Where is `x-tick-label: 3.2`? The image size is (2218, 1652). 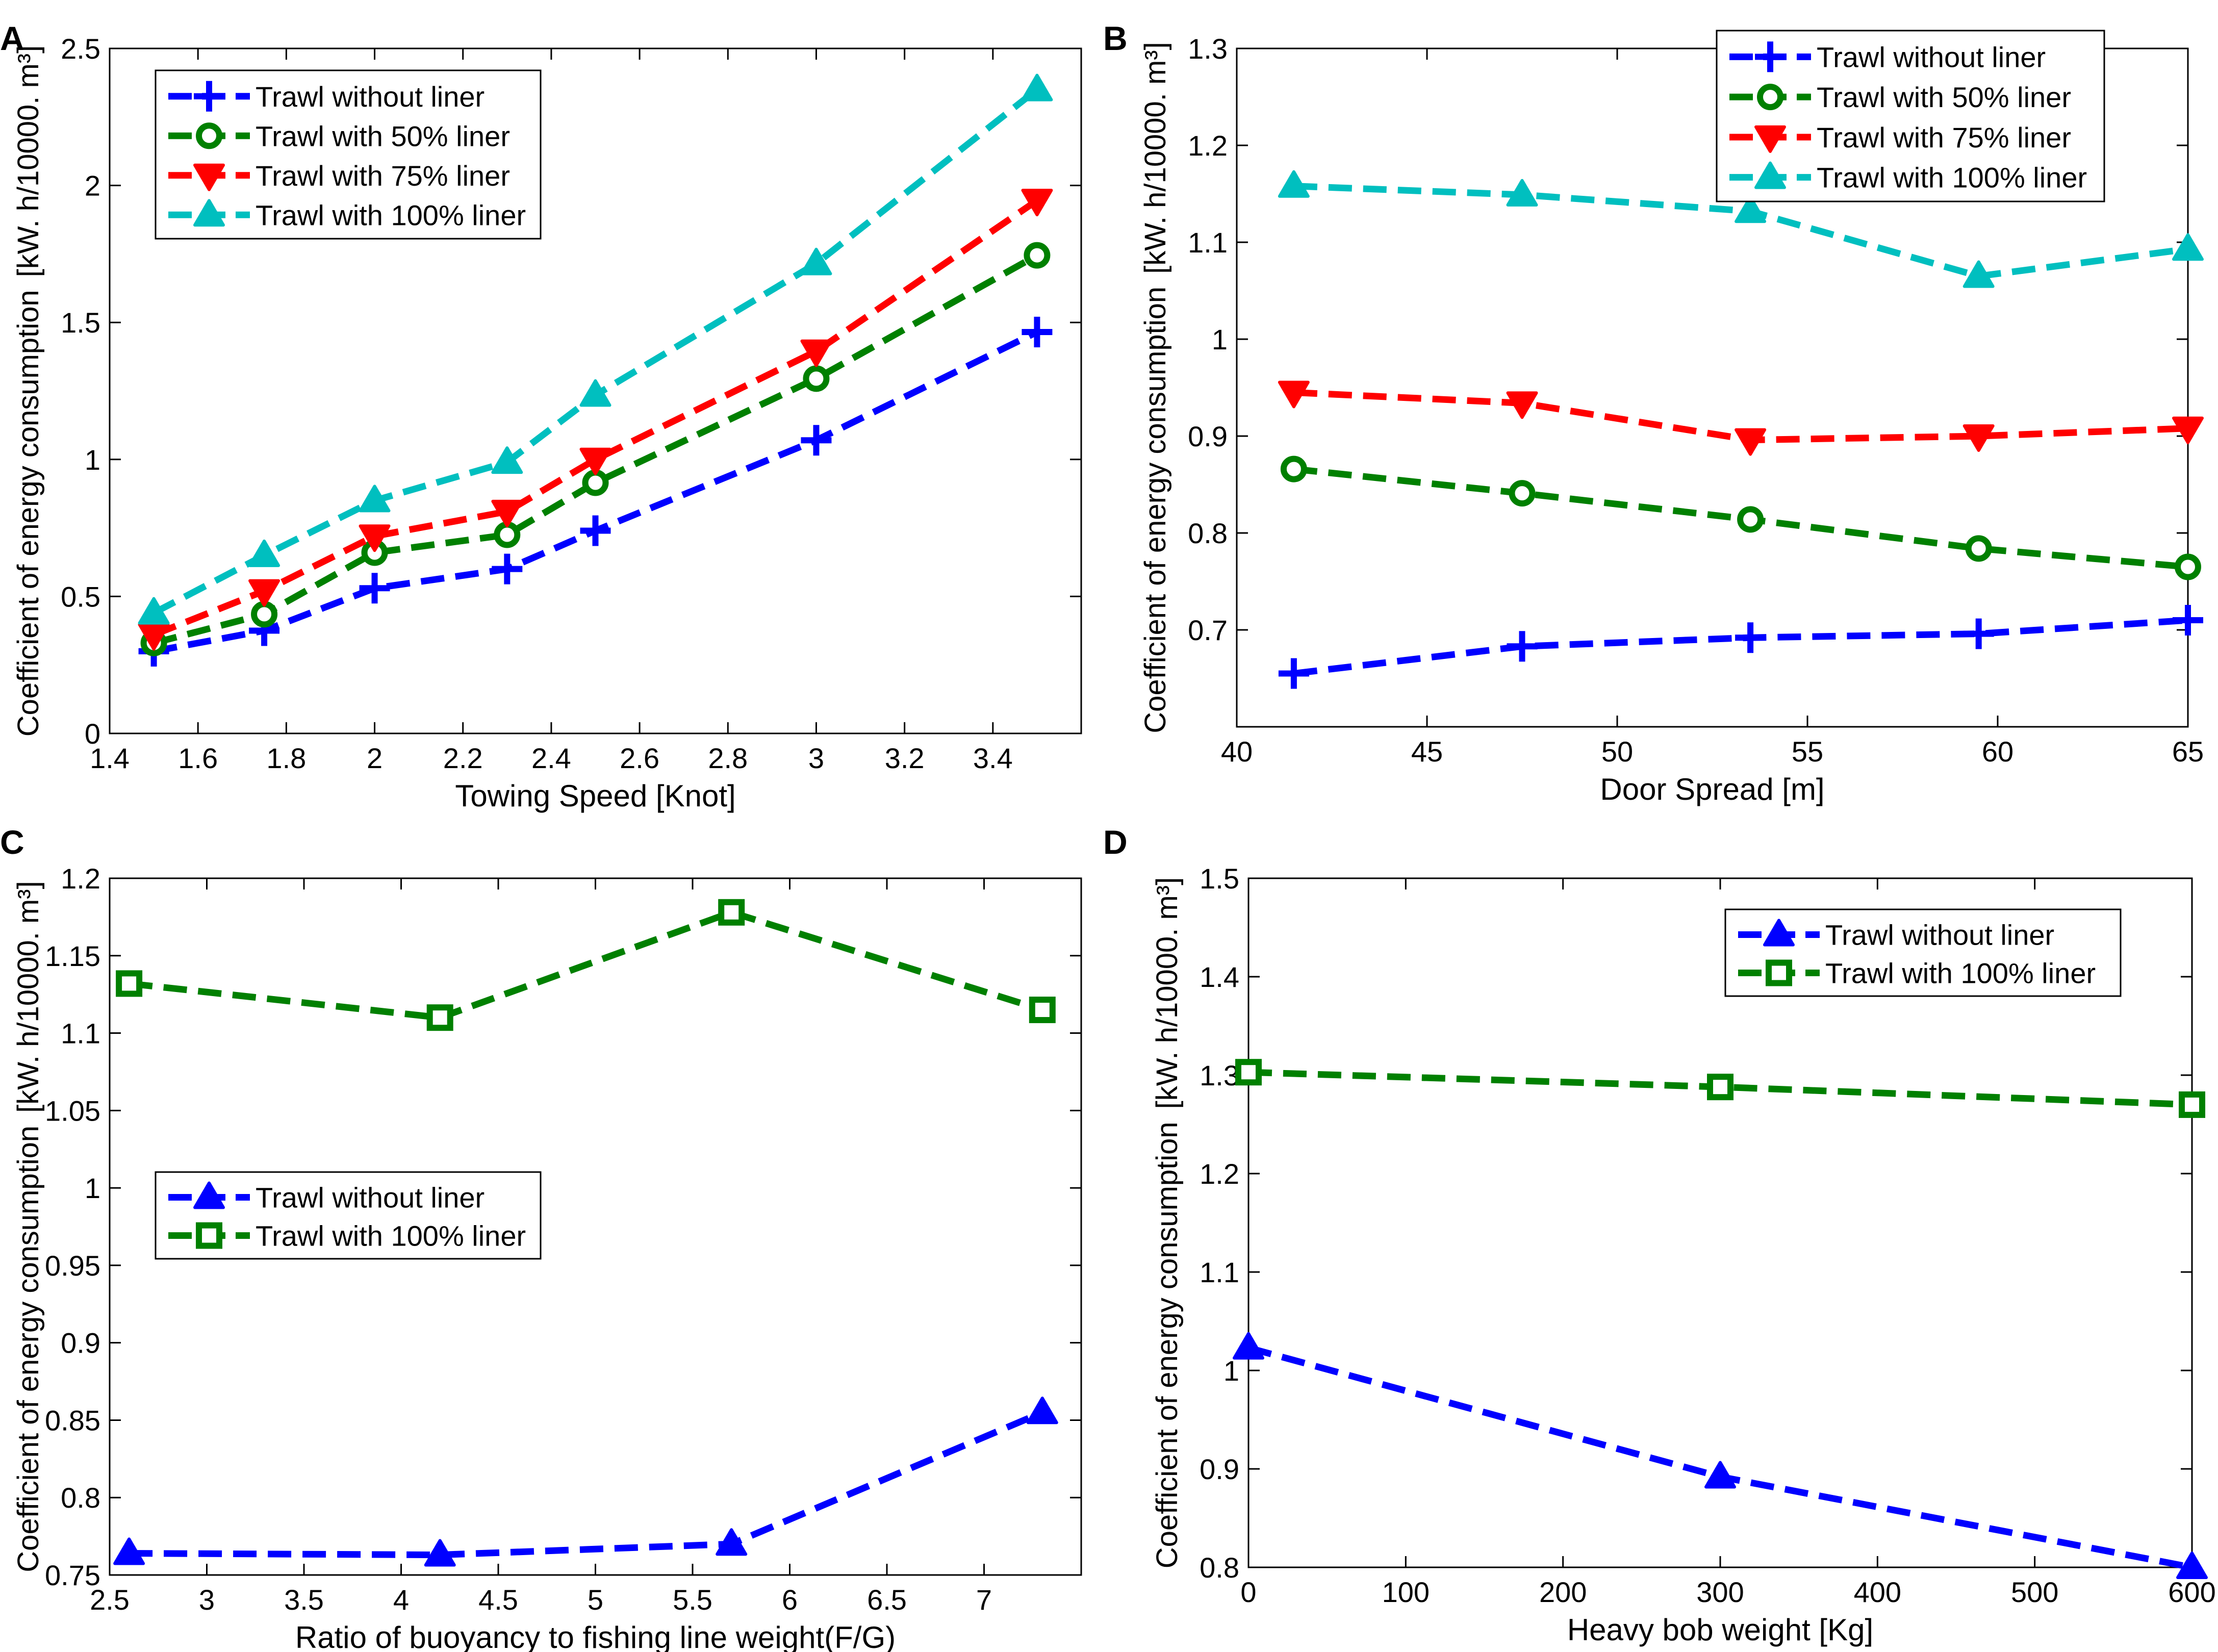
x-tick-label: 3.2 is located at coordinates (905, 758).